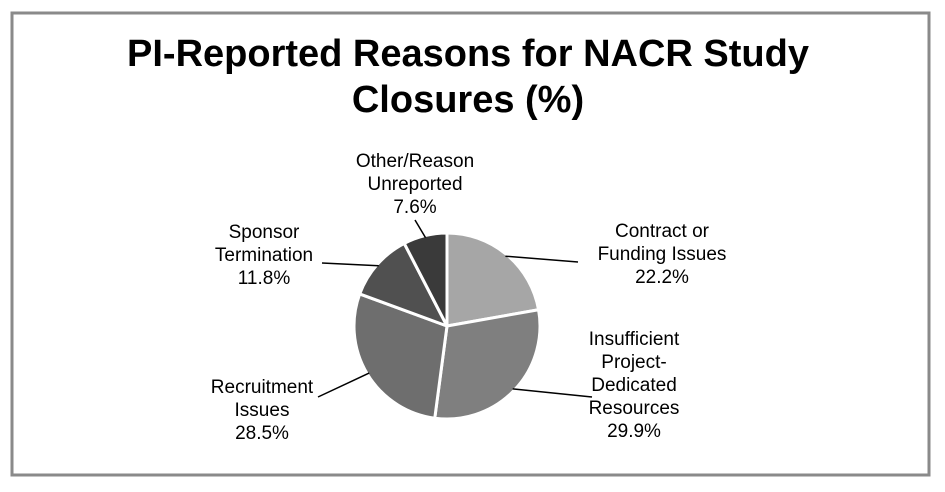 The width and height of the screenshot is (945, 492). I want to click on leader-line-sponsor-termination, so click(350, 264).